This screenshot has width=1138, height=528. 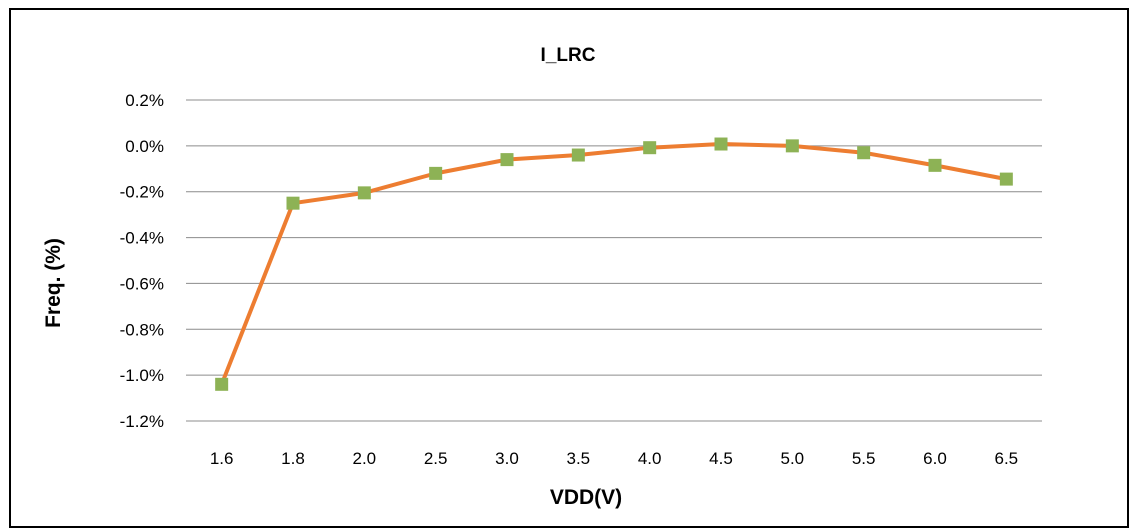 I want to click on y-tick-label: -0.4%, so click(x=142, y=238).